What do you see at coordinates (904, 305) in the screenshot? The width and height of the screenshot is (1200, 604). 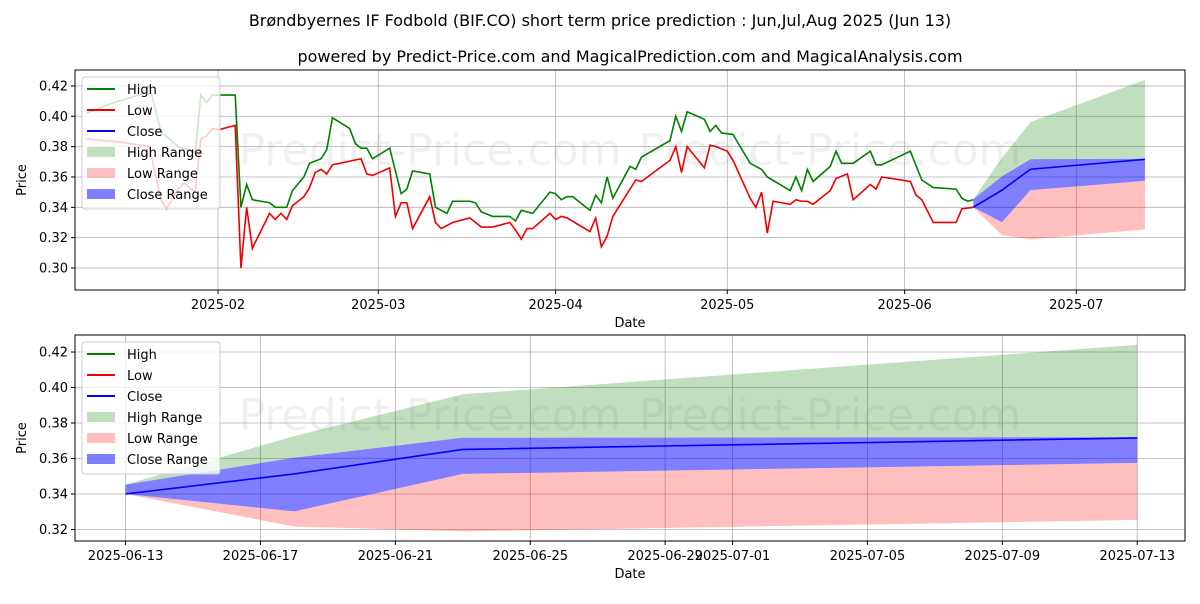 I see `x-tick-label: 2025-06` at bounding box center [904, 305].